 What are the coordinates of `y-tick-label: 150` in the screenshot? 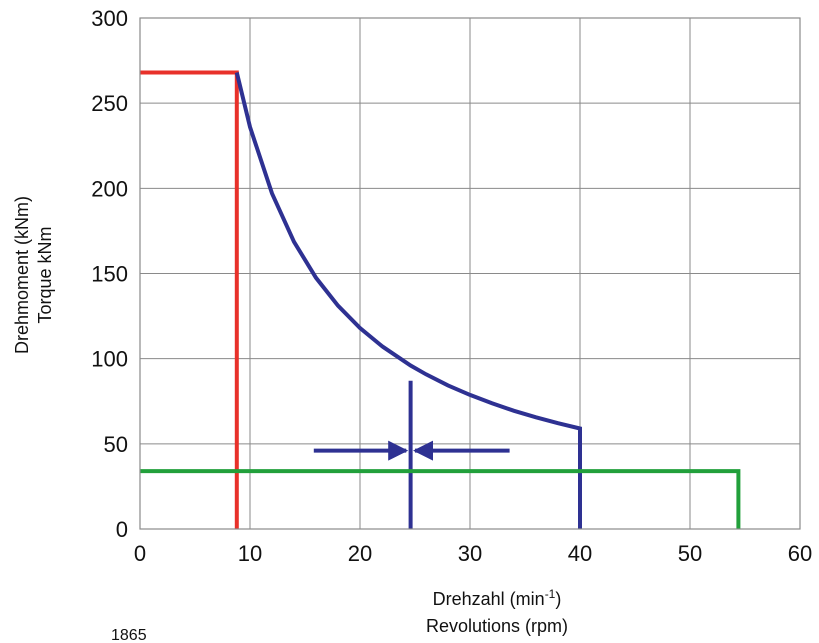 It's located at (109, 274).